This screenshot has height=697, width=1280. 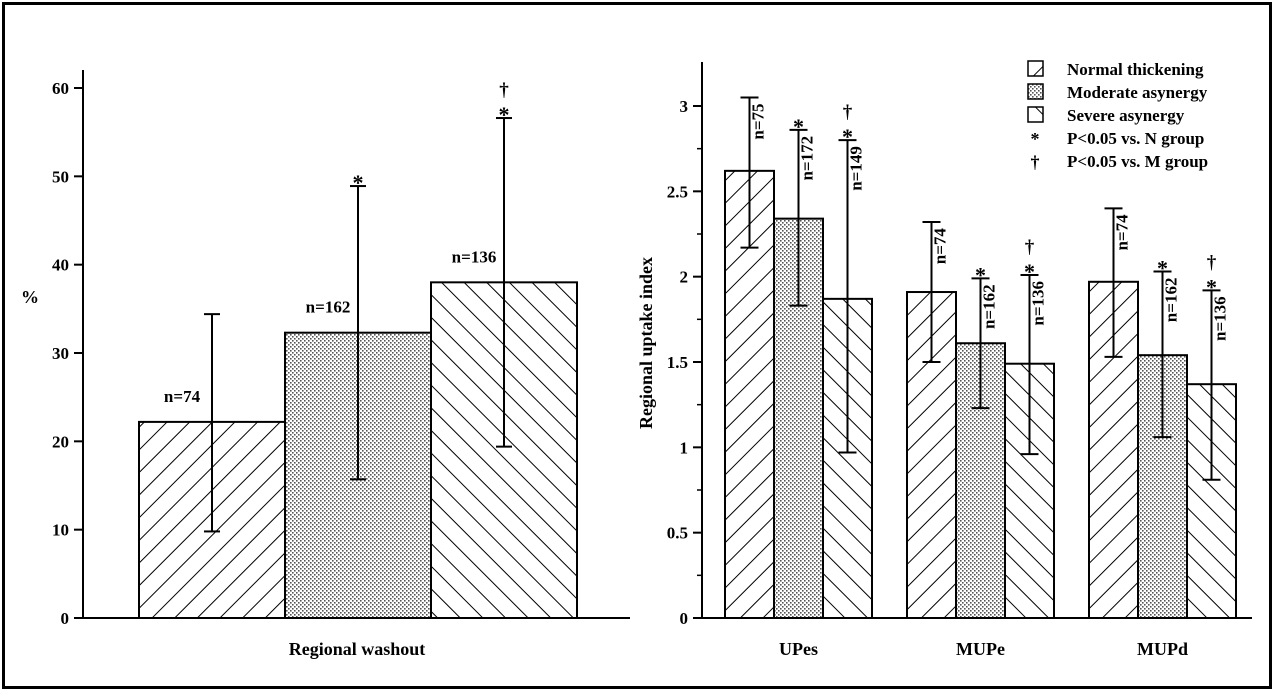 What do you see at coordinates (1035, 162) in the screenshot?
I see `legend-symbol-dagger: †` at bounding box center [1035, 162].